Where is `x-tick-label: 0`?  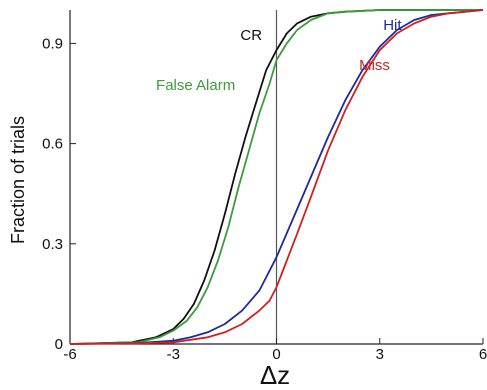 x-tick-label: 0 is located at coordinates (276, 354).